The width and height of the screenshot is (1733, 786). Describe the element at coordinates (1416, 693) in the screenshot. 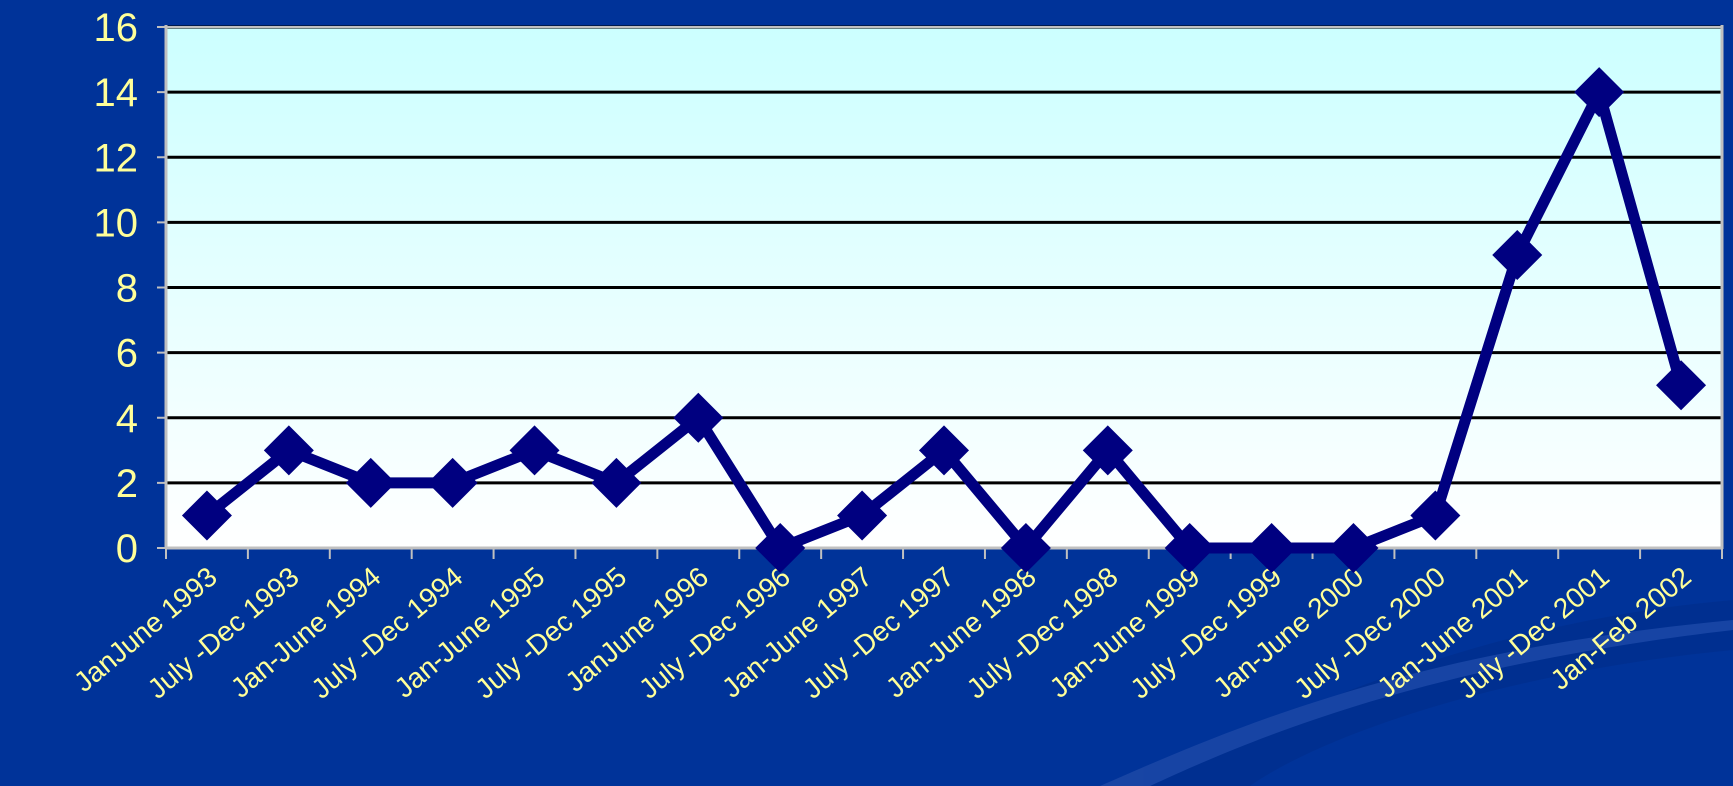

I see `background-swoosh` at that location.